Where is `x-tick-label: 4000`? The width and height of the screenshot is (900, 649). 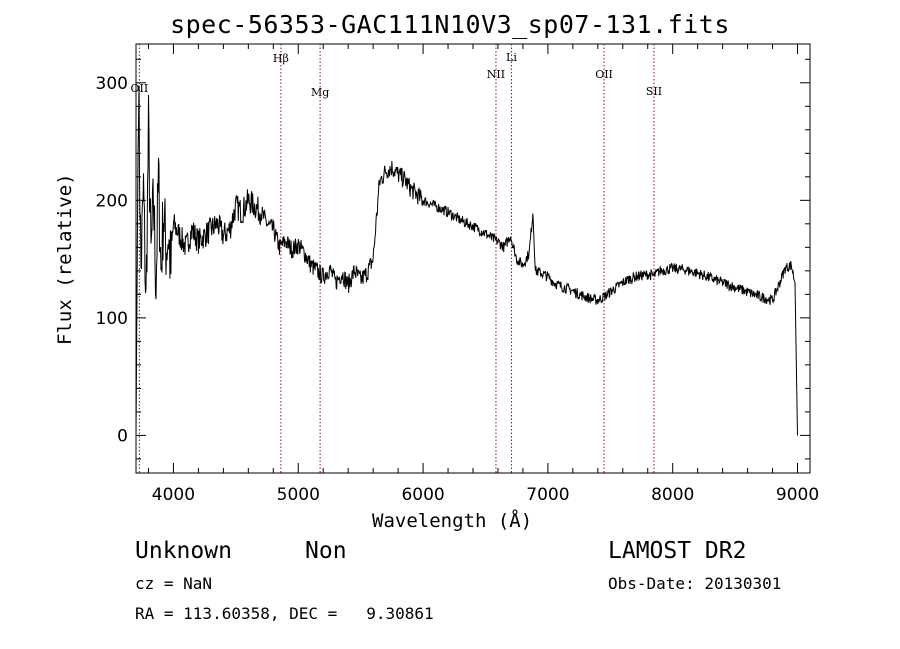
x-tick-label: 4000 is located at coordinates (173, 495).